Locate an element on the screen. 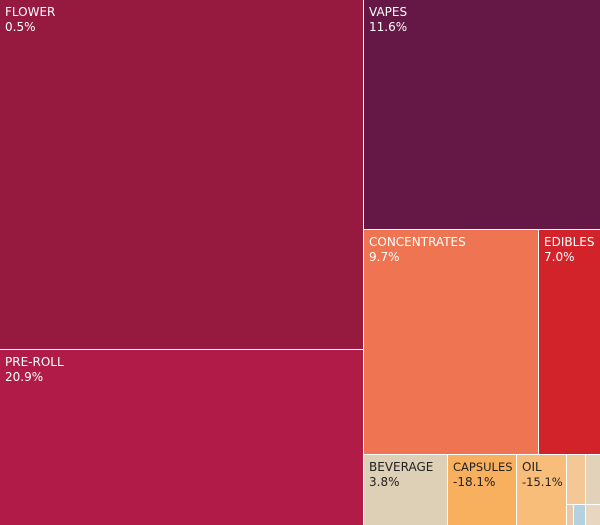 The width and height of the screenshot is (600, 525). tile-category-label: FLOWER is located at coordinates (30, 12).